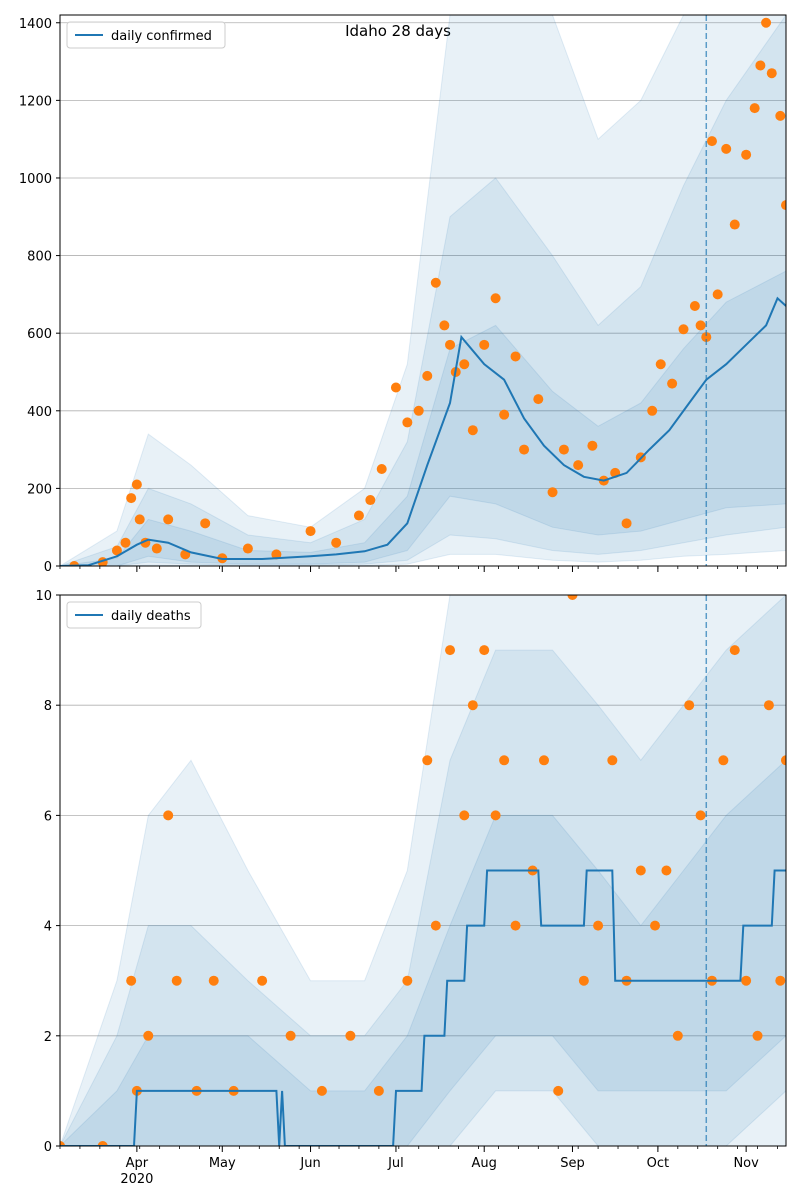  I want to click on x-tick-label: Apr, so click(137, 1163).